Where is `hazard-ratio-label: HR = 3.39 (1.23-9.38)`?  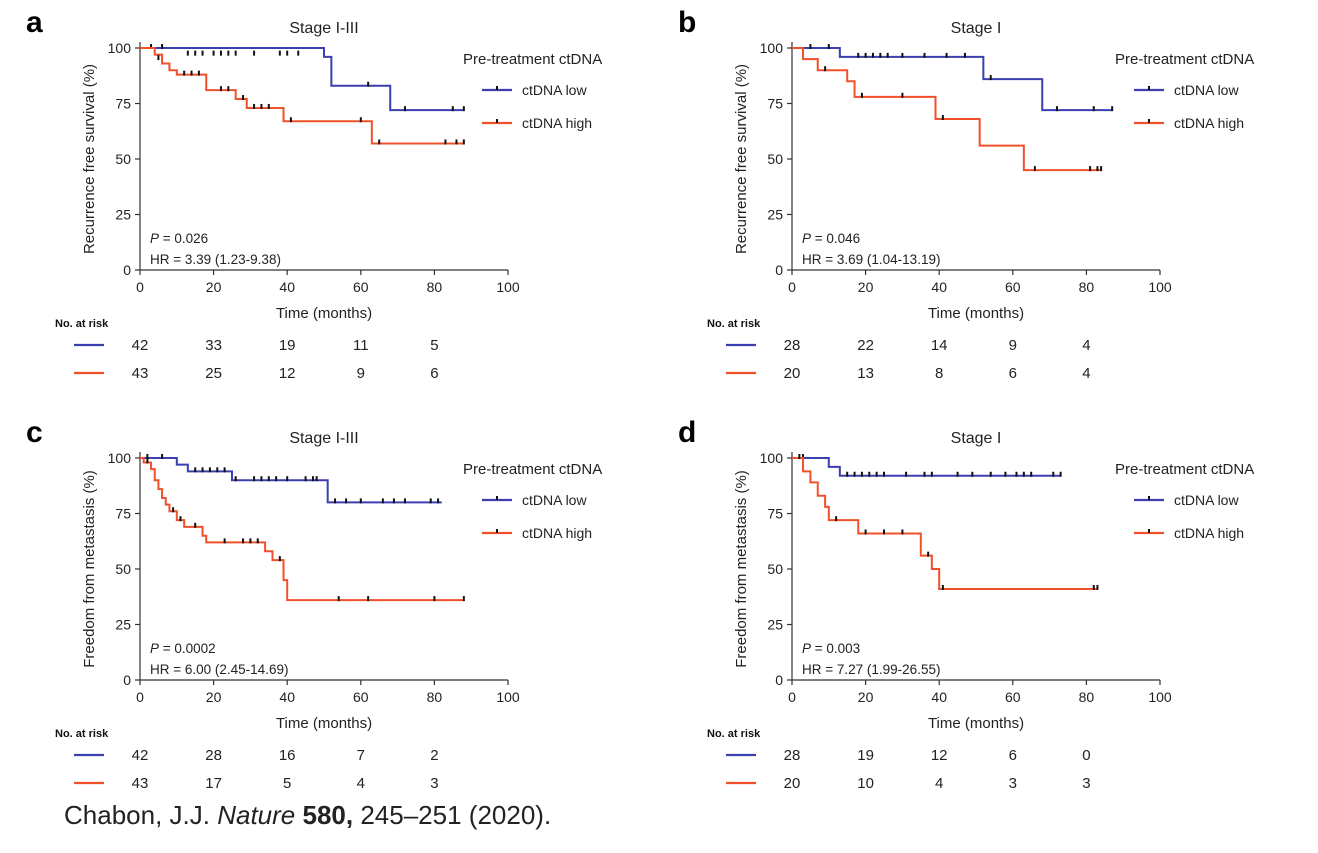 hazard-ratio-label: HR = 3.39 (1.23-9.38) is located at coordinates (215, 259).